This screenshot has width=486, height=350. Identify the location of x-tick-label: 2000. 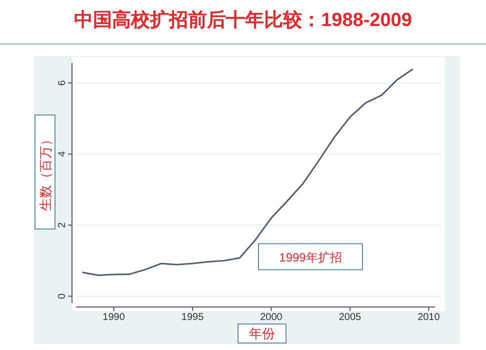
(271, 317).